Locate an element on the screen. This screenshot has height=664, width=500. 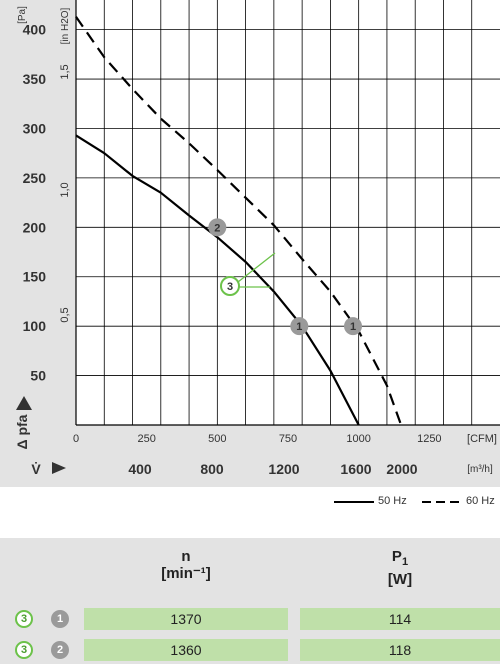
x-cfm-tick-label: 250 is located at coordinates (146, 439).